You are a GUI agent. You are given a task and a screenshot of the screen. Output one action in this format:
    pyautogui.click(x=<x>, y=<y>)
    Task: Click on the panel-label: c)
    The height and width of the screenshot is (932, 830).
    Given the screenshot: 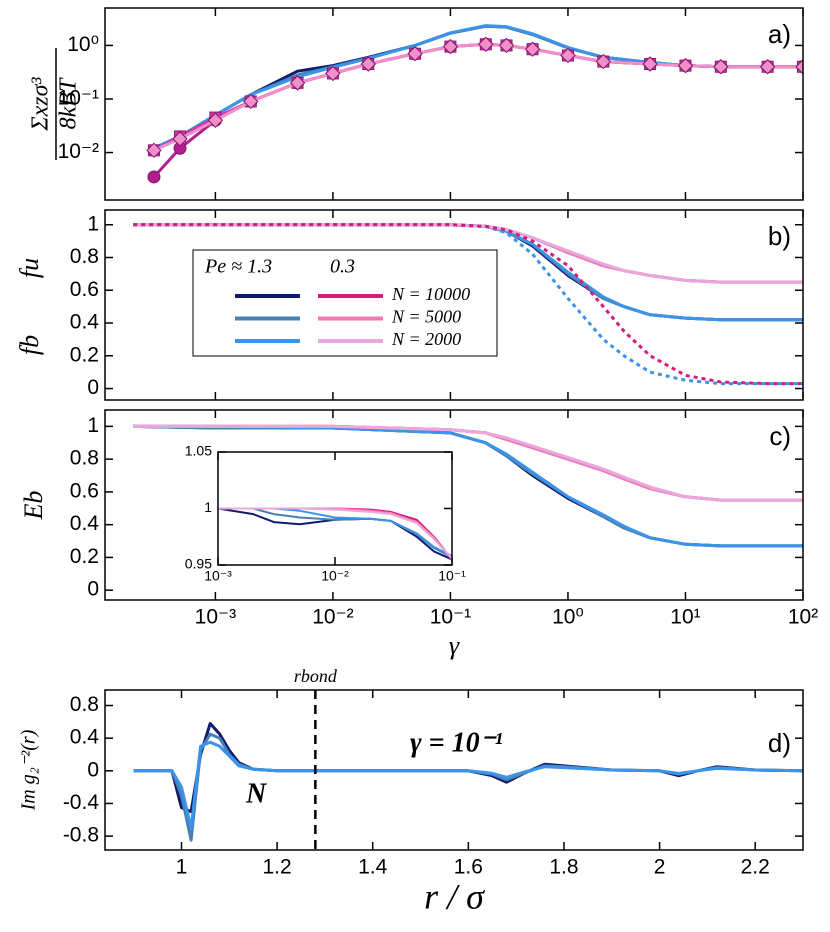 What is the action you would take?
    pyautogui.click(x=780, y=436)
    